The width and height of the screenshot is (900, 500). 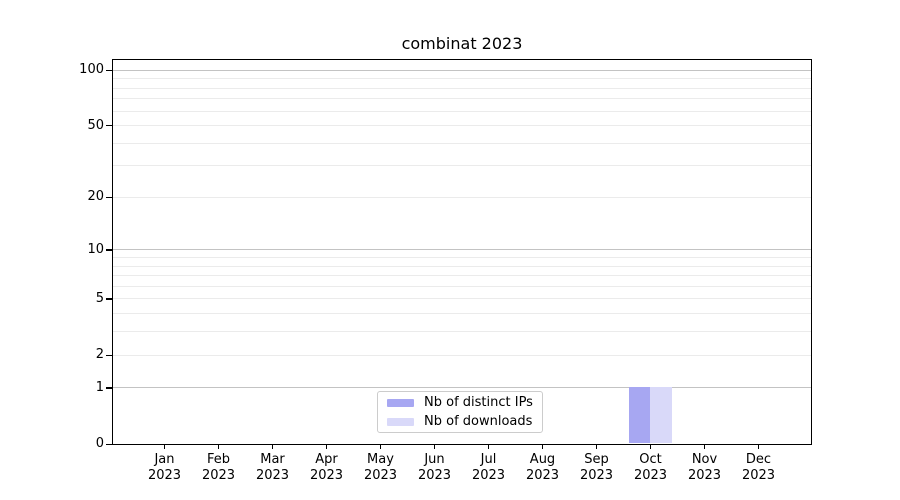 What do you see at coordinates (400, 402) in the screenshot?
I see `legend-swatch-distinct-ips` at bounding box center [400, 402].